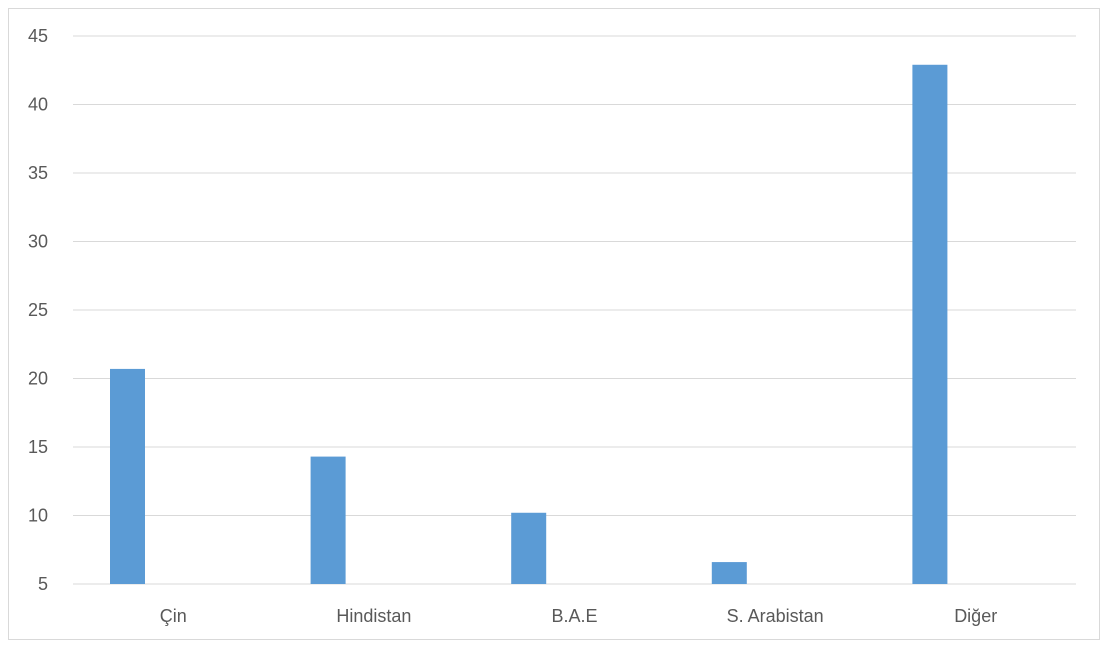  I want to click on y-axis-ticks: 5 10 15 20 25 30 35 40 45, so click(38, 310).